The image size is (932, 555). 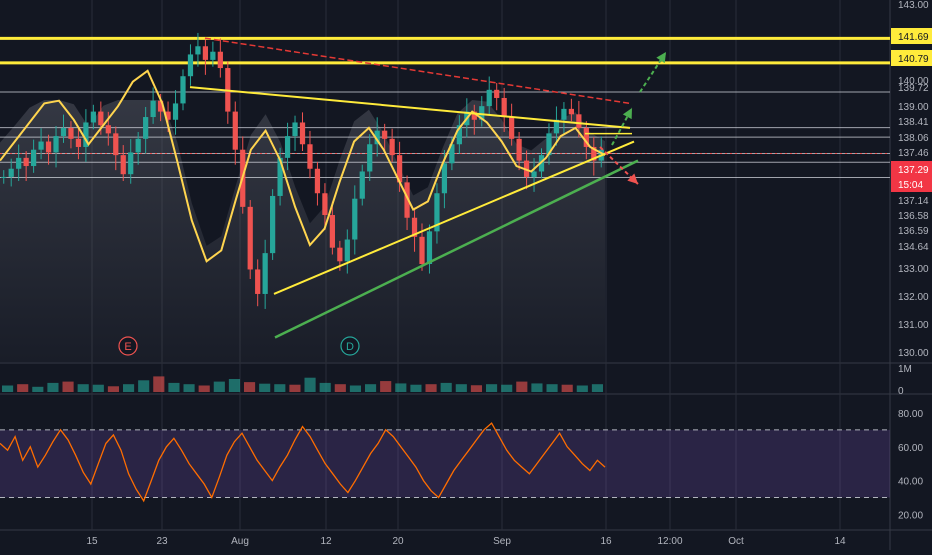 What do you see at coordinates (913, 153) in the screenshot?
I see `price-axis-label: 137.46` at bounding box center [913, 153].